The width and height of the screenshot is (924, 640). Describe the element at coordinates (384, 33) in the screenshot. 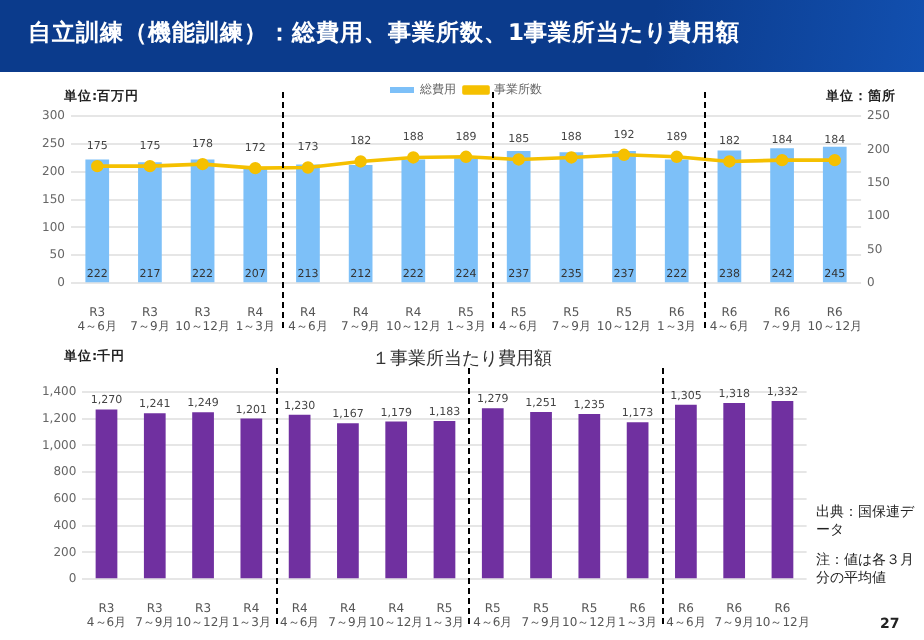

I see `chart-title: 自立訓練（機能訓練）：総費用、事業所数、1事業所当たり費用額` at that location.